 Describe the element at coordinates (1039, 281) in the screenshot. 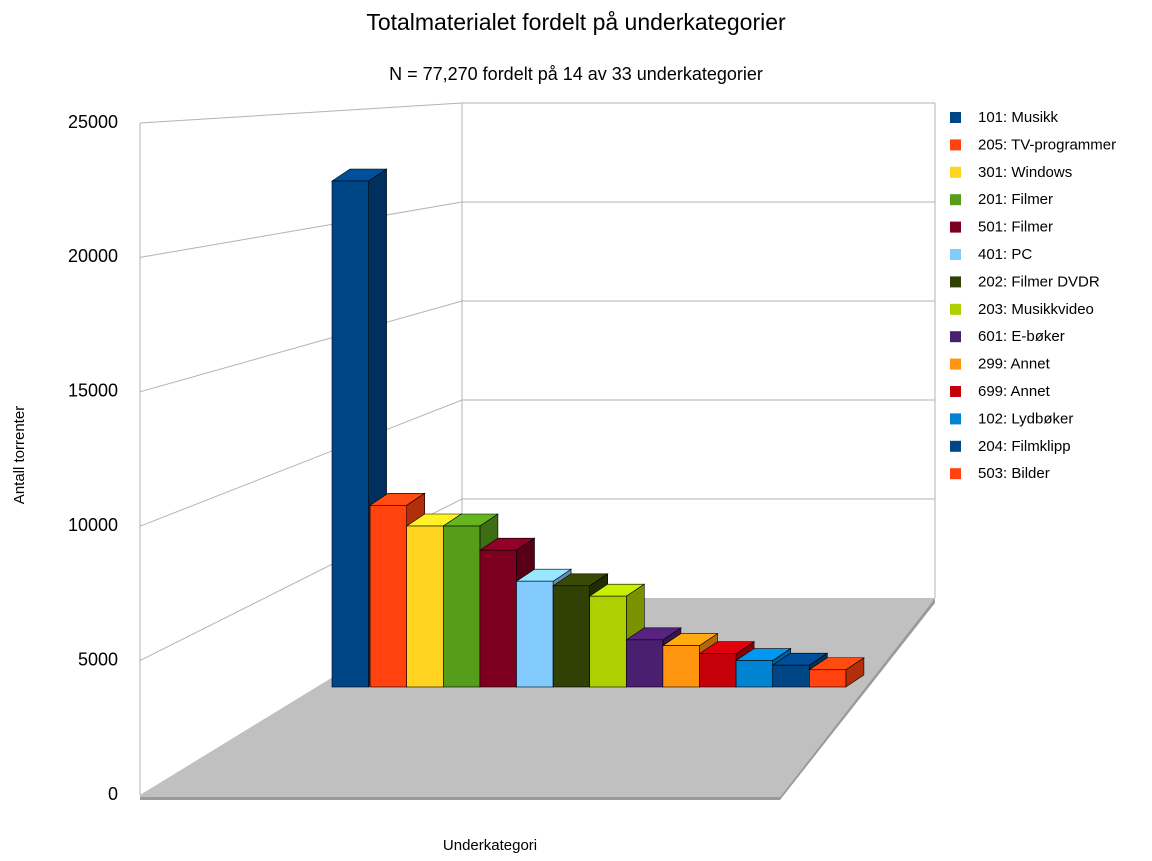

I see `legend-label: 202: Filmer DVDR` at that location.